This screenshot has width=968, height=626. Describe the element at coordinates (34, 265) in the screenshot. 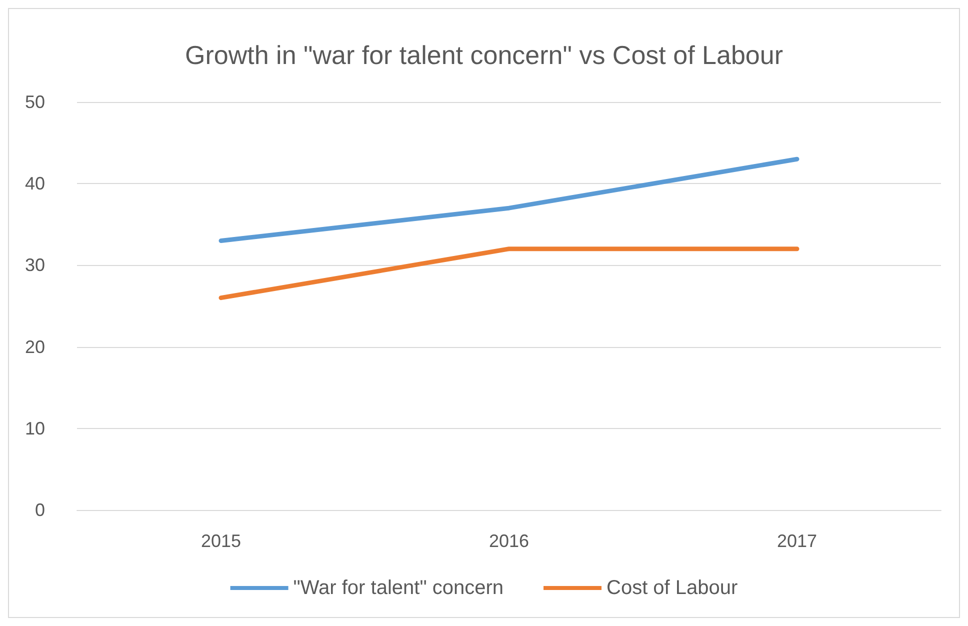

I see `y-tick-label: 30` at that location.